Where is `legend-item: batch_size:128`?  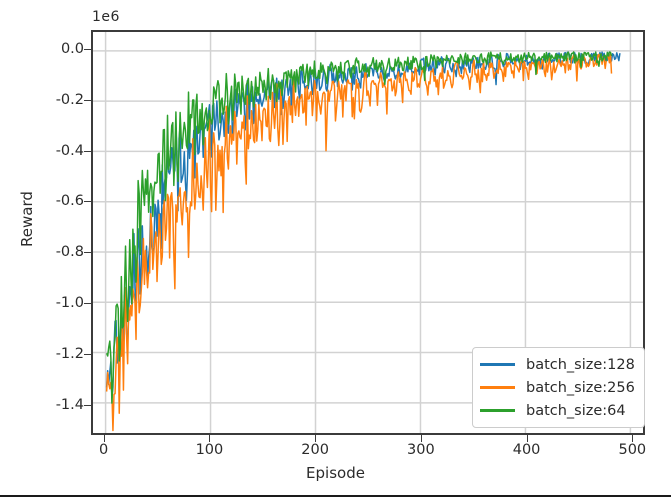 legend-item: batch_size:128 is located at coordinates (557, 364).